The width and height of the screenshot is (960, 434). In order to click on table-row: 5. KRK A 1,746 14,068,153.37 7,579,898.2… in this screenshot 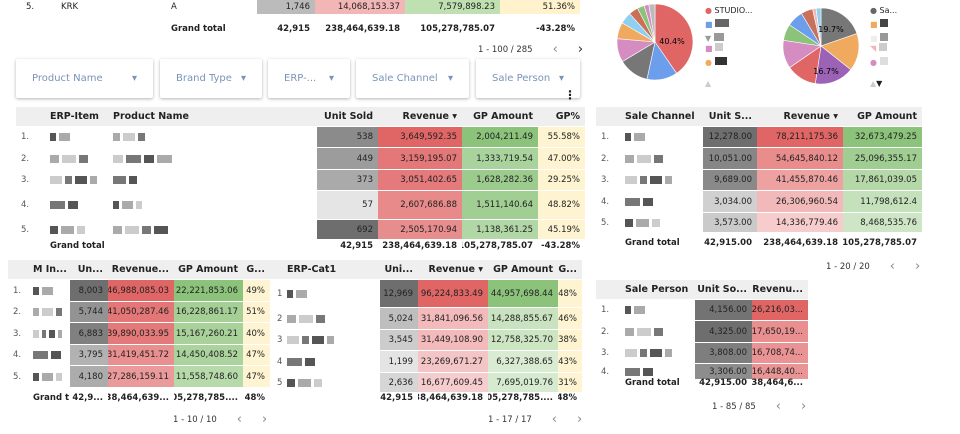, I will do `click(301, 7)`.